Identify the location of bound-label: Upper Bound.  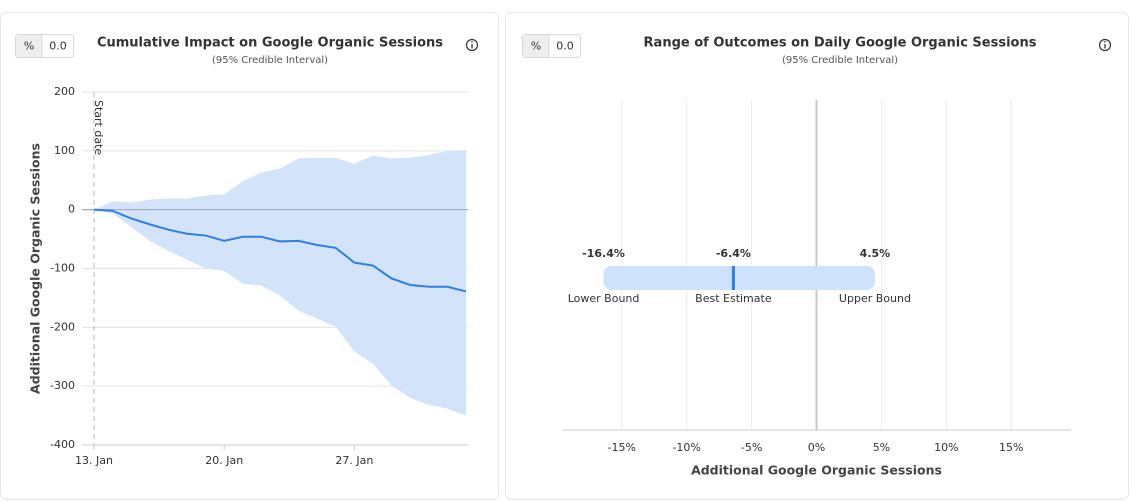
(875, 298).